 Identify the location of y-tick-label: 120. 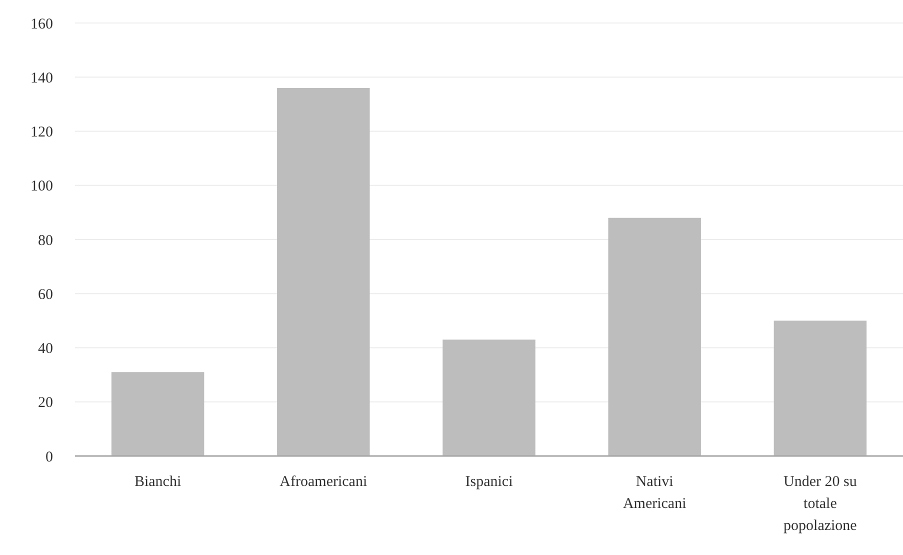
(41, 132).